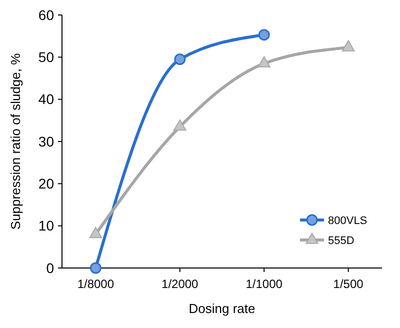 The image size is (400, 328). Describe the element at coordinates (341, 240) in the screenshot. I see `legend-label: 555D` at that location.